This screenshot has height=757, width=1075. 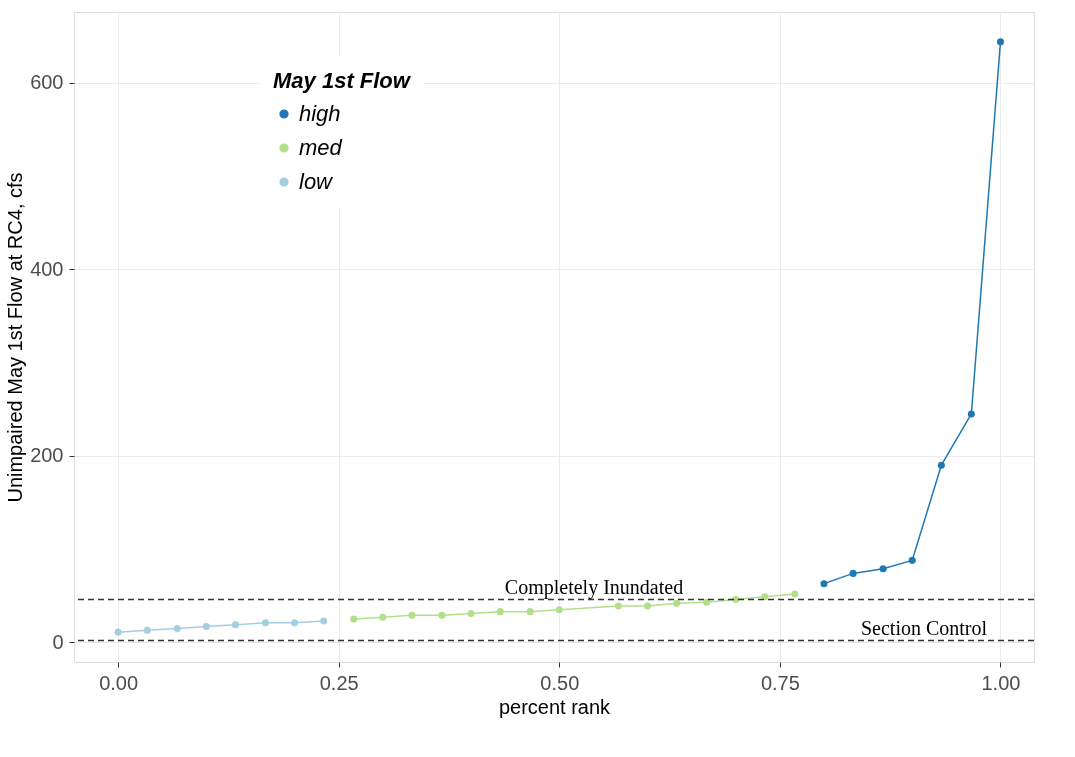 What do you see at coordinates (780, 682) in the screenshot?
I see `x-tick-label: 0.75` at bounding box center [780, 682].